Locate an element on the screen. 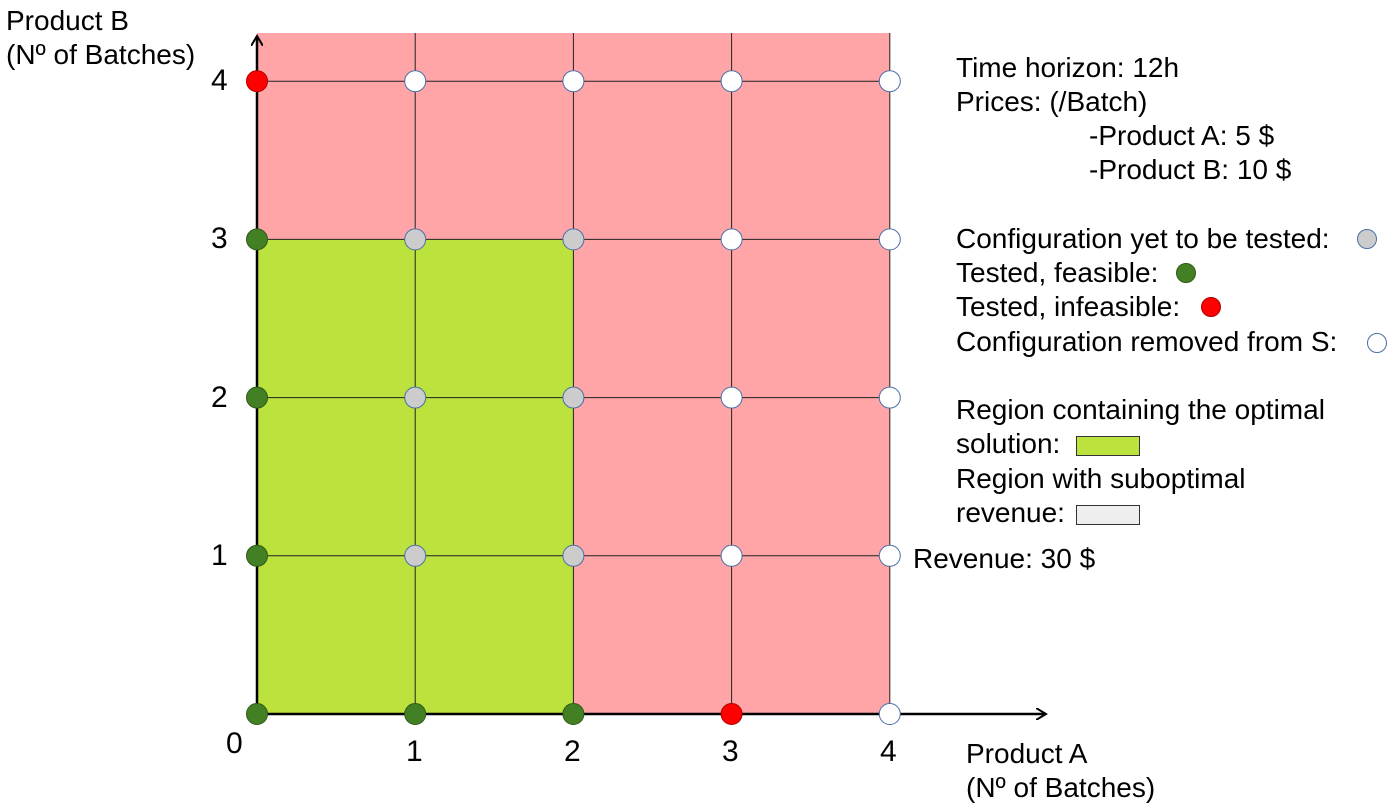  y-axis-title-line2: (Nº of Batches) is located at coordinates (101, 54).